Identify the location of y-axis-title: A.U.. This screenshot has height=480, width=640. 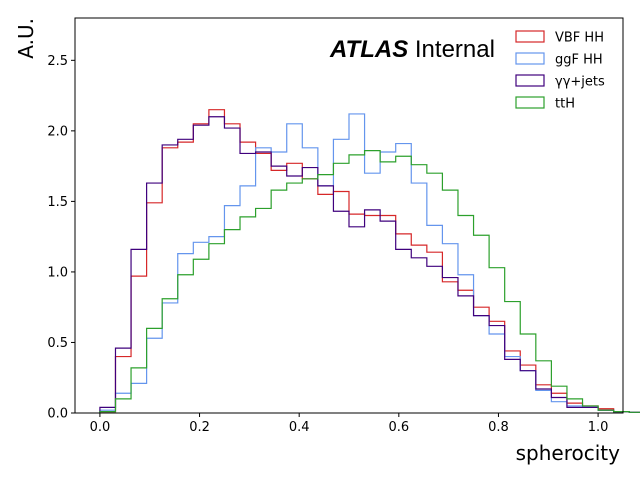
(26, 38).